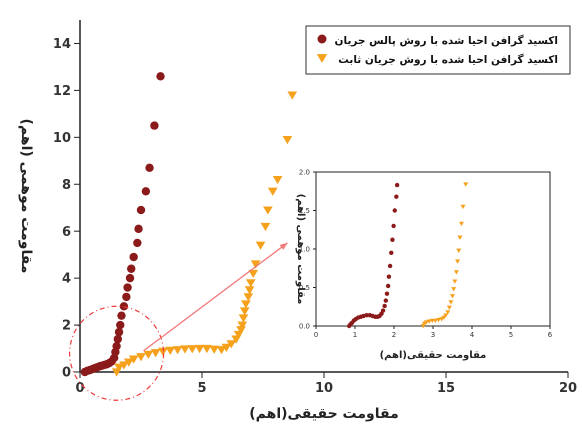 The image size is (582, 442). I want to click on inset-pointer-arrow, so click(215, 297).